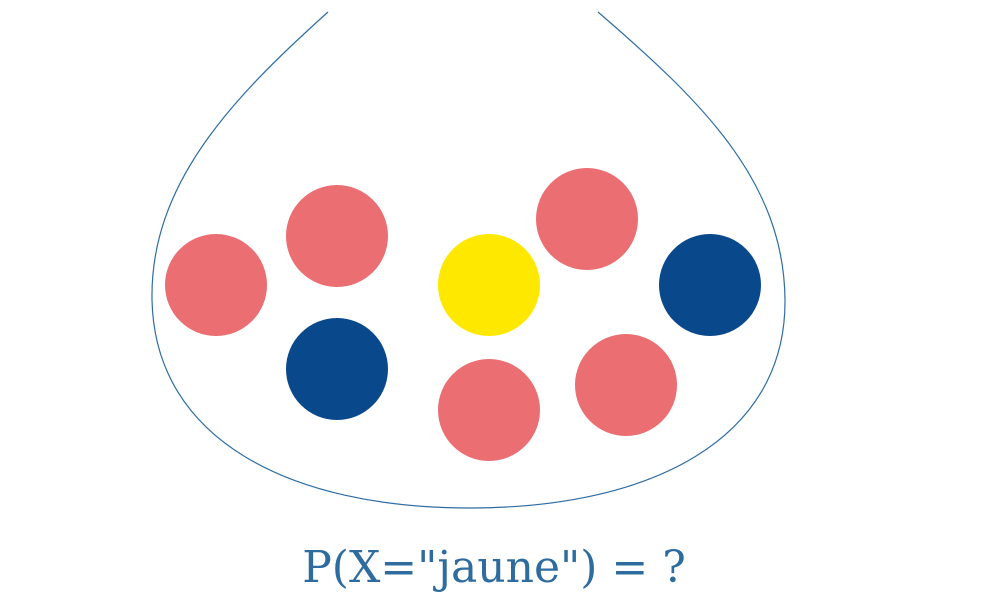 Image resolution: width=988 pixels, height=611 pixels. What do you see at coordinates (494, 567) in the screenshot?
I see `probability-question: P(X="jaune") = ?` at bounding box center [494, 567].